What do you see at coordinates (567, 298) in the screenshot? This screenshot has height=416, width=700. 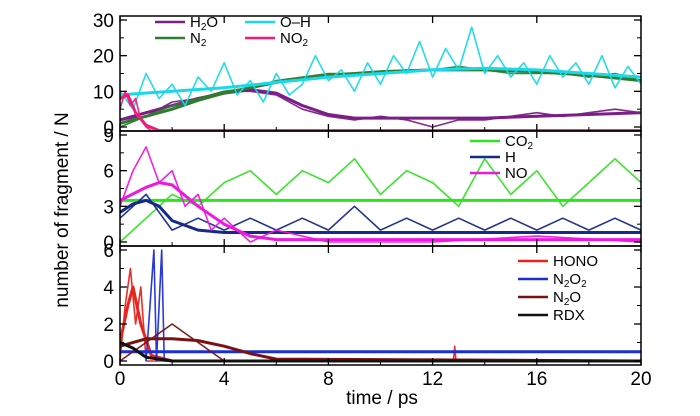 I see `legend-label: N2O` at bounding box center [567, 298].